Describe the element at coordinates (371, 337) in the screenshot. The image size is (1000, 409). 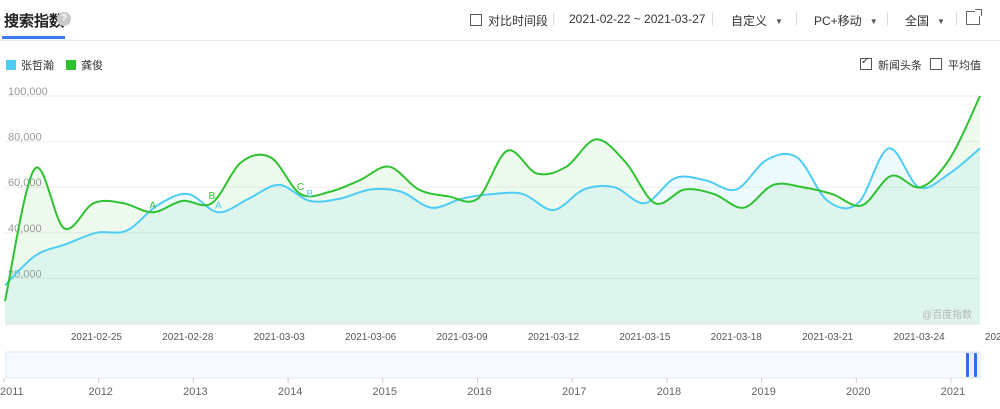
I see `x-tick-label: 2021-03-06` at that location.